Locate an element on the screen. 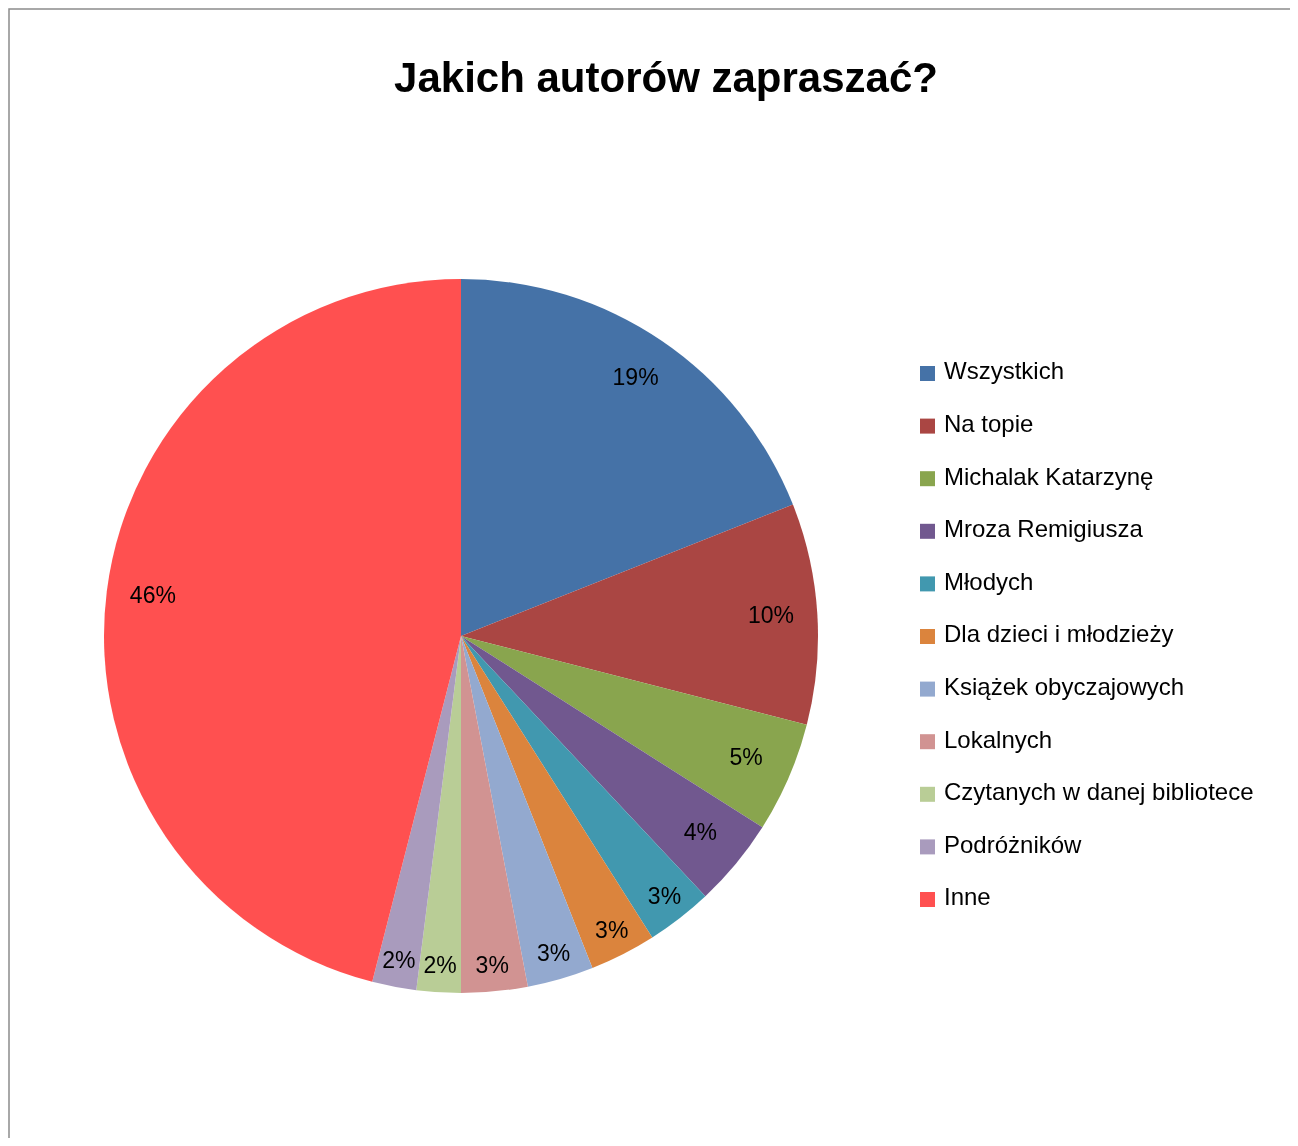 This screenshot has height=1146, width=1298. data-label: 10% is located at coordinates (770, 614).